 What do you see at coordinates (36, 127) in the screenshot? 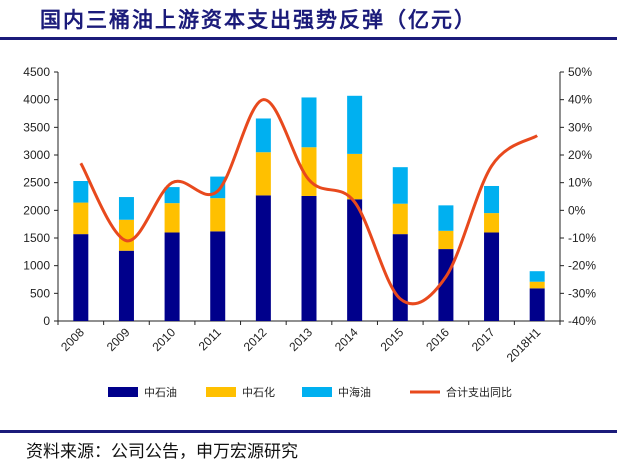
I see `left-tick-label: 3500` at bounding box center [36, 127].